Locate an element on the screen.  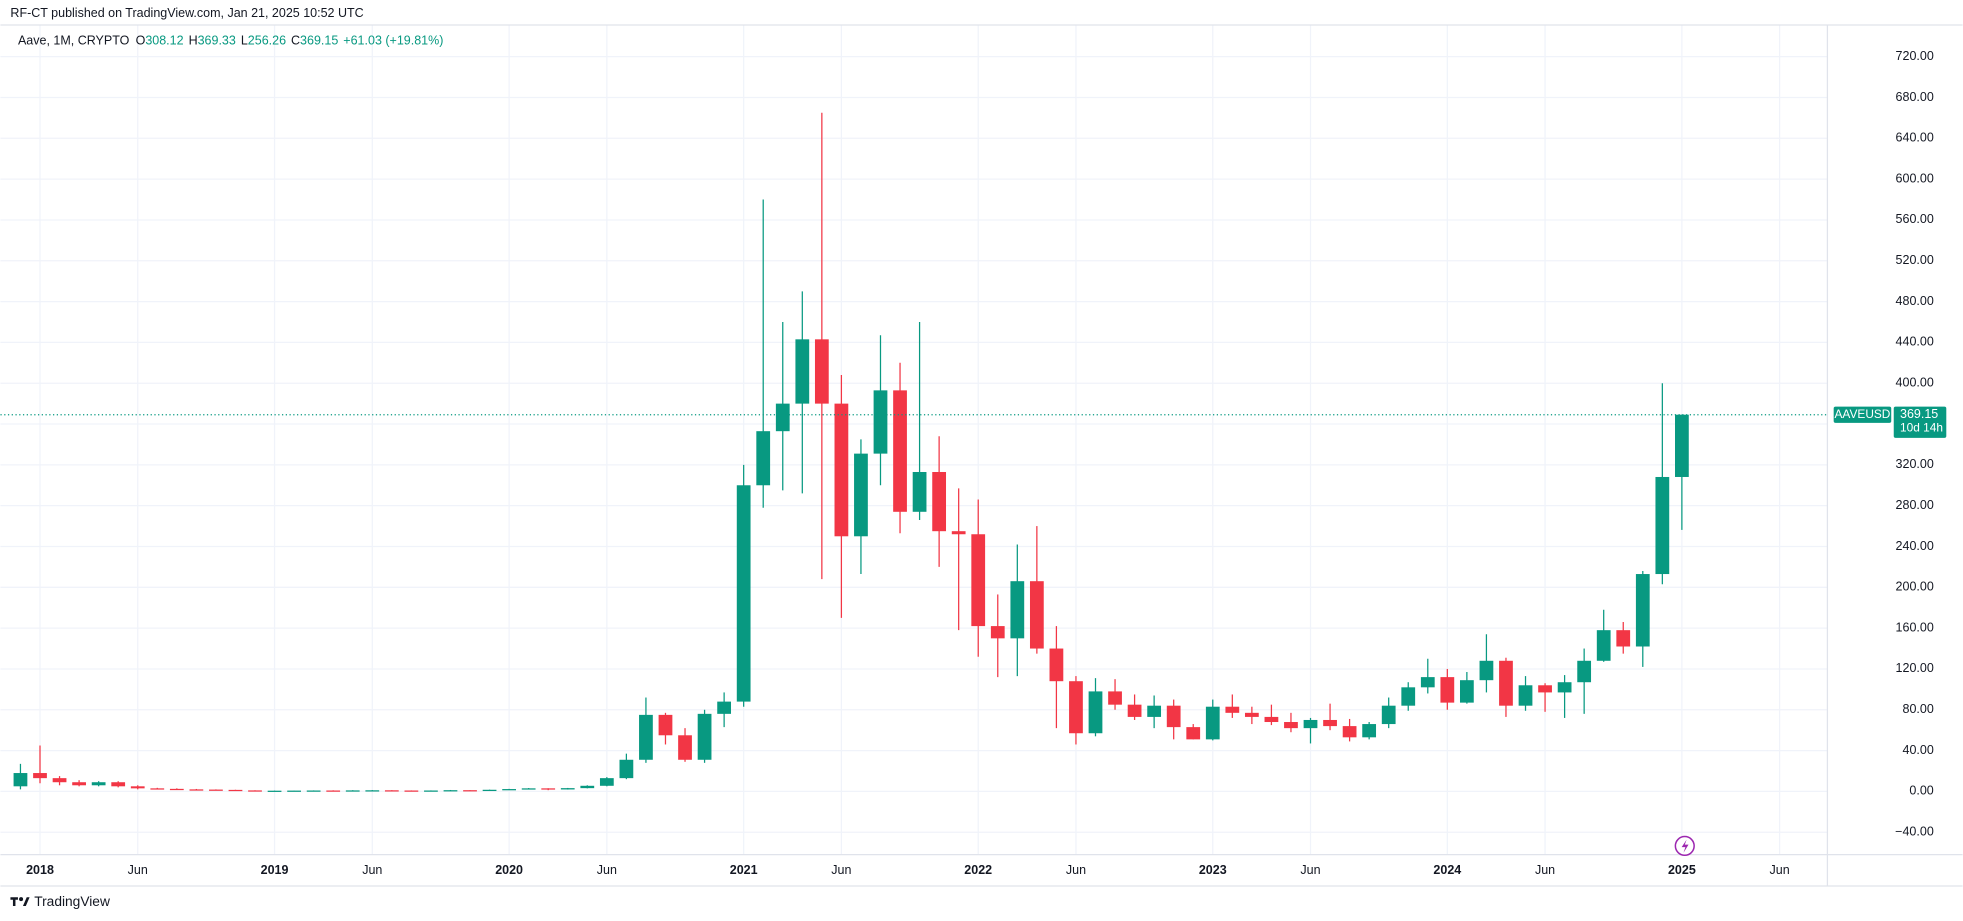
legend-key: L is located at coordinates (244, 41).